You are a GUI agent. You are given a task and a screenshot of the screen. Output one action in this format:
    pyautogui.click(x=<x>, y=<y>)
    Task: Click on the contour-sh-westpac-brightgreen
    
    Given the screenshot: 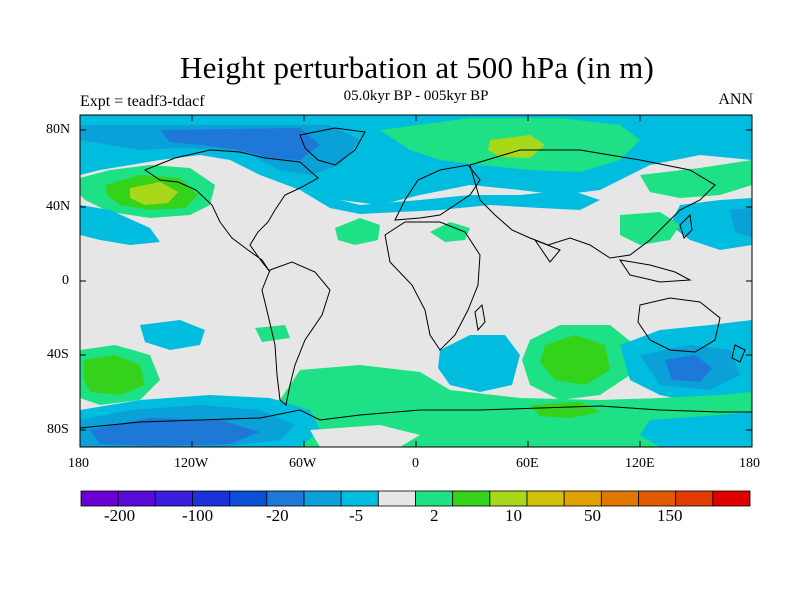 What is the action you would take?
    pyautogui.click(x=114, y=375)
    